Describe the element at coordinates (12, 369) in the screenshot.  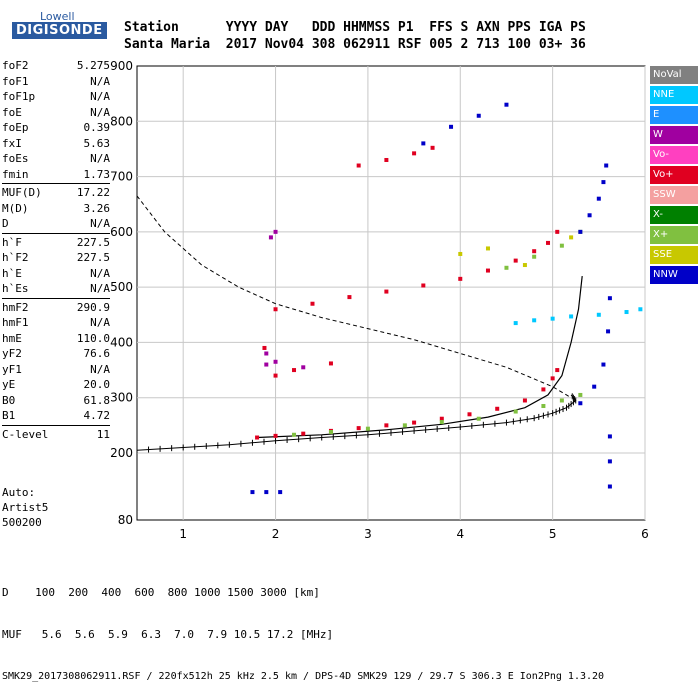
I see `param-key: yF1` at that location.